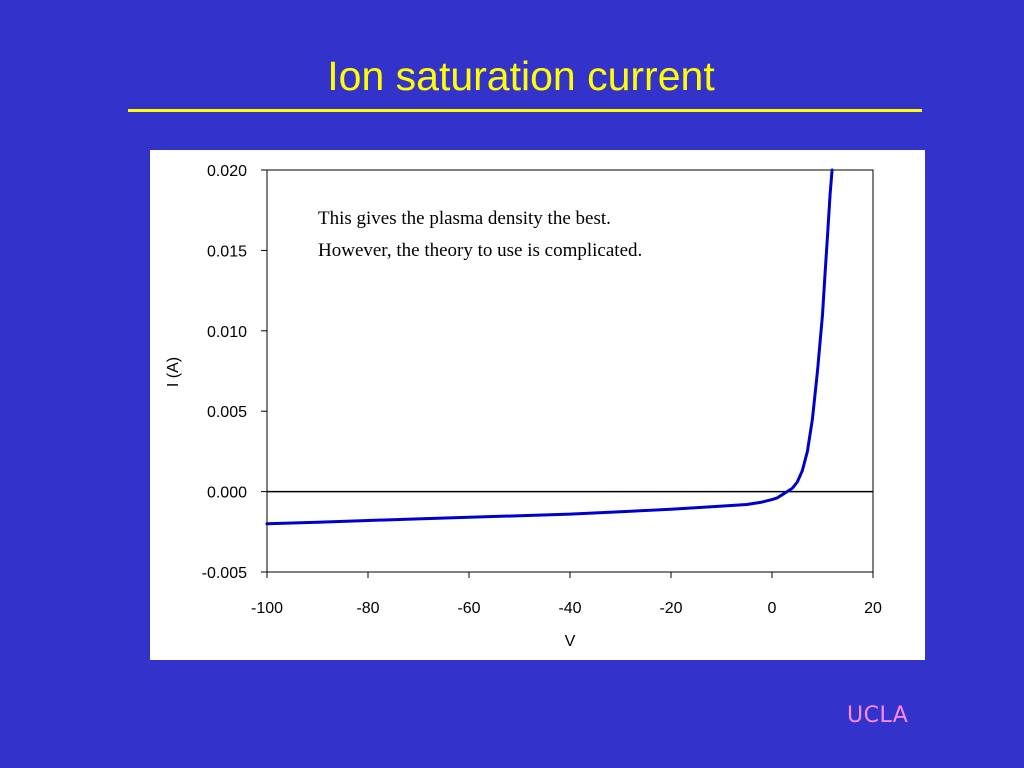  What do you see at coordinates (670, 608) in the screenshot?
I see `x-tick-label: -20` at bounding box center [670, 608].